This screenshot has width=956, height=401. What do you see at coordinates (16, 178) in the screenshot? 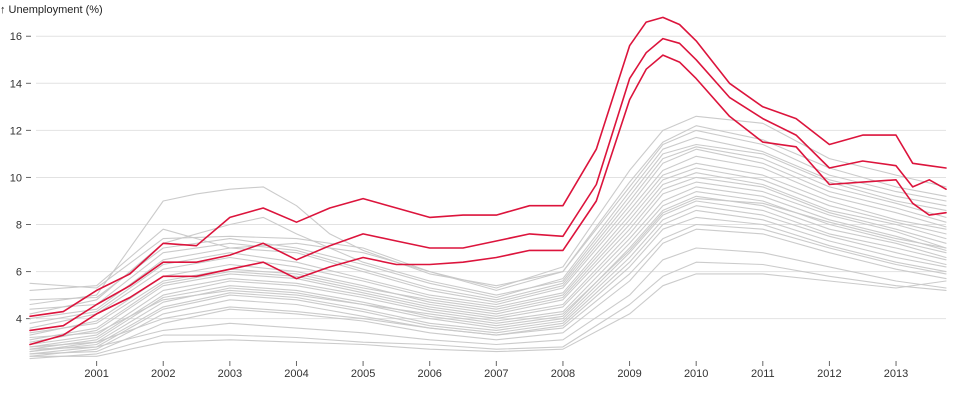
I see `y-tick-label: 10` at bounding box center [16, 178].